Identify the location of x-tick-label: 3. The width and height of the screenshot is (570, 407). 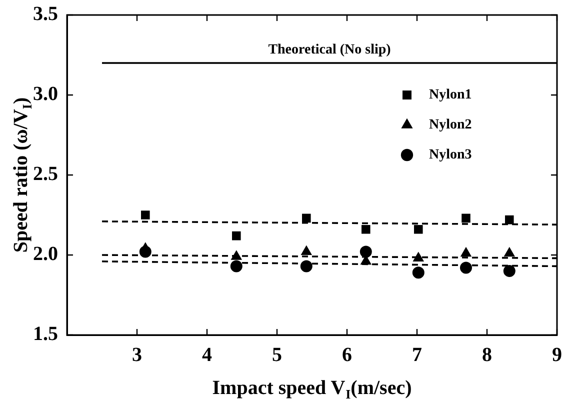
(137, 355).